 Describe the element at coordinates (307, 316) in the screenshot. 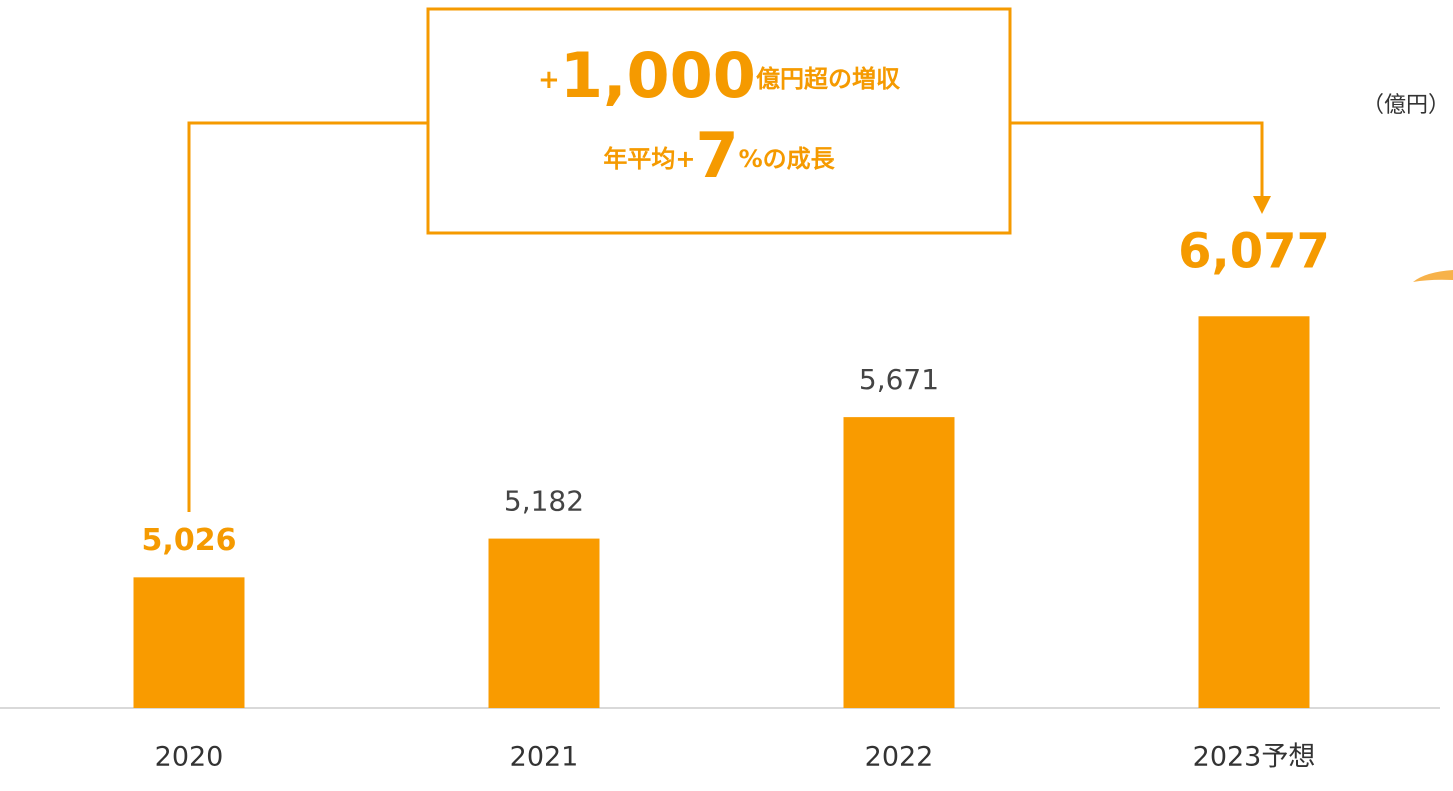

I see `connector-left` at that location.